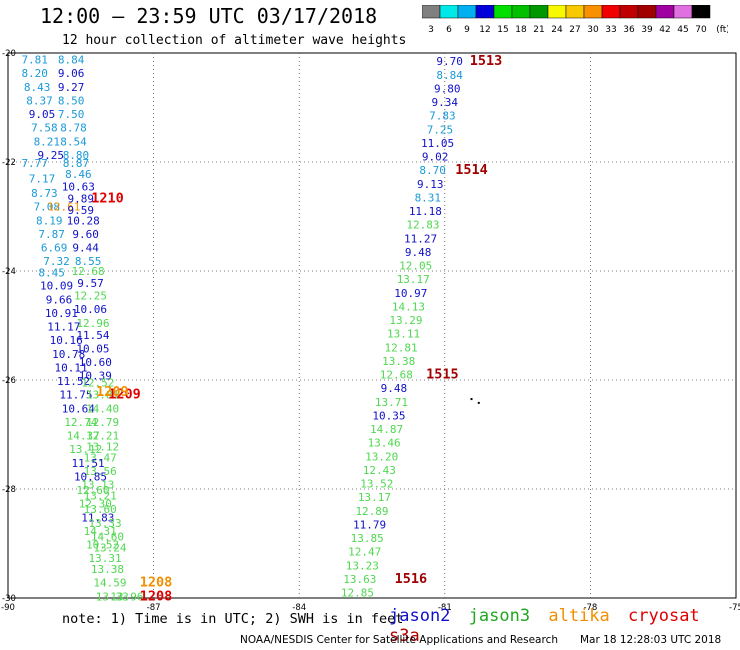 This screenshot has width=740, height=650. Describe the element at coordinates (88, 261) in the screenshot. I see `wave-height-label: 8.55` at that location.